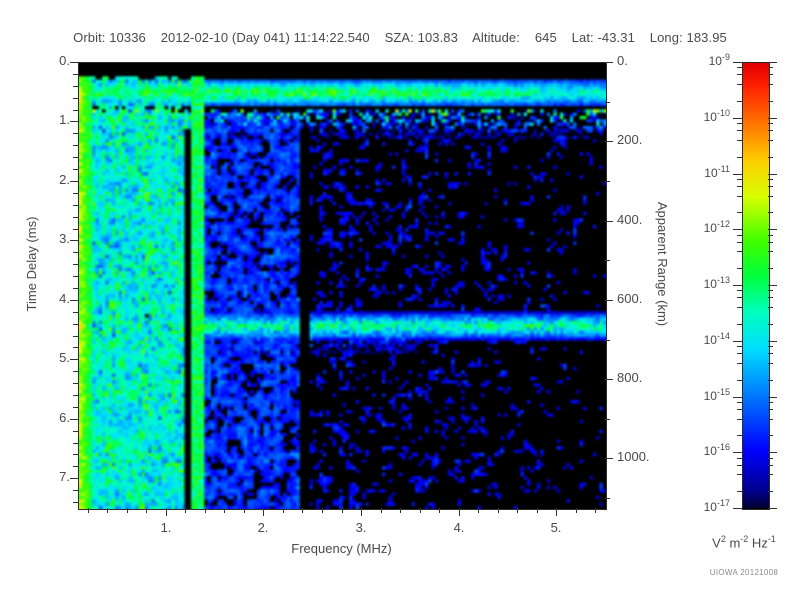 The image size is (800, 600). I want to click on y2-tick-label: 0., so click(622, 60).